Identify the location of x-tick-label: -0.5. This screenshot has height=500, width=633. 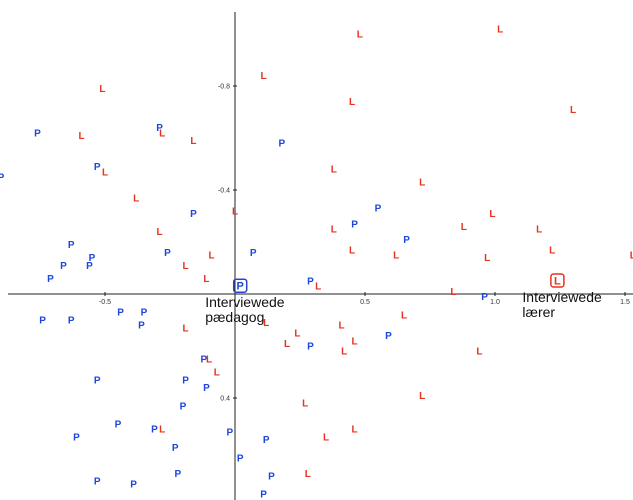
(105, 302).